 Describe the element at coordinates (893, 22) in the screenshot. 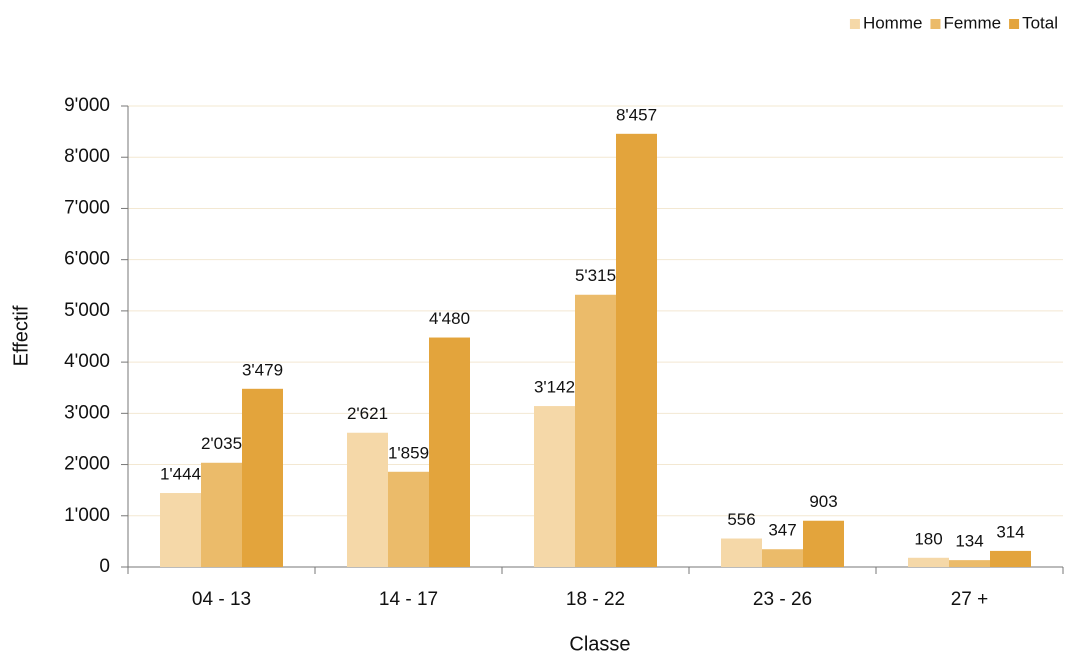

I see `legend-label: Homme` at that location.